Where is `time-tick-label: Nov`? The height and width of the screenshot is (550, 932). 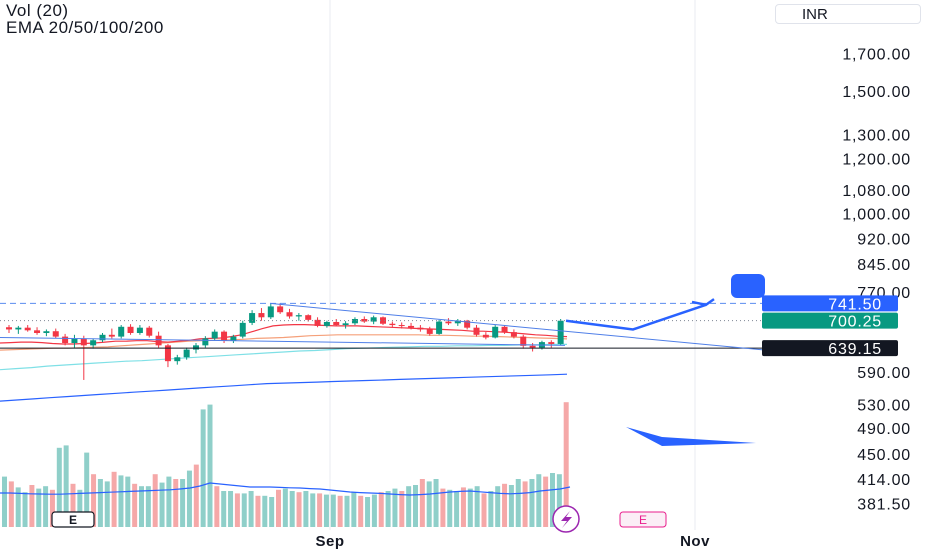
time-tick-label: Nov is located at coordinates (695, 541).